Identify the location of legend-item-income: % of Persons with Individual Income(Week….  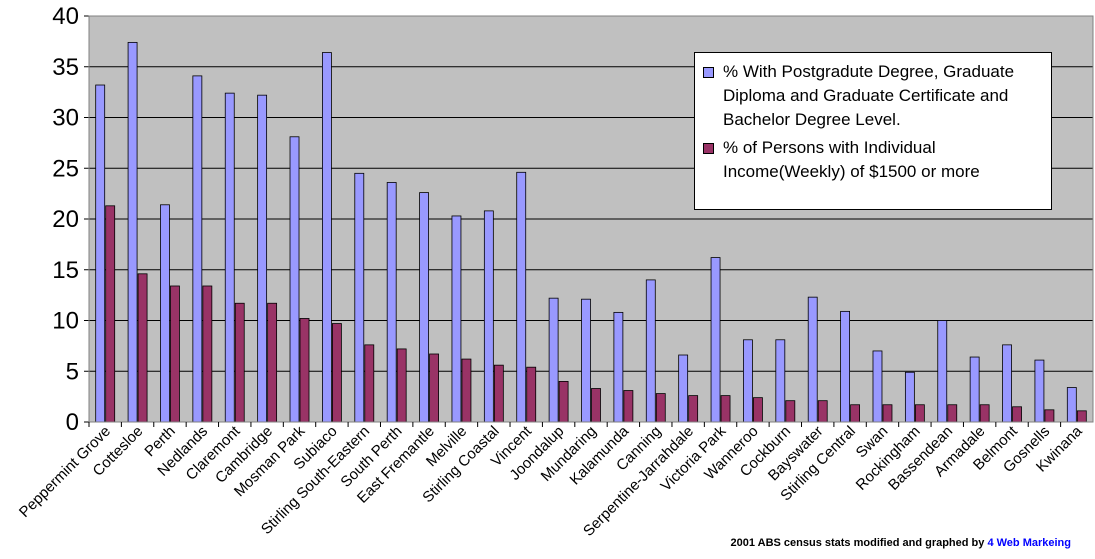
(878, 160).